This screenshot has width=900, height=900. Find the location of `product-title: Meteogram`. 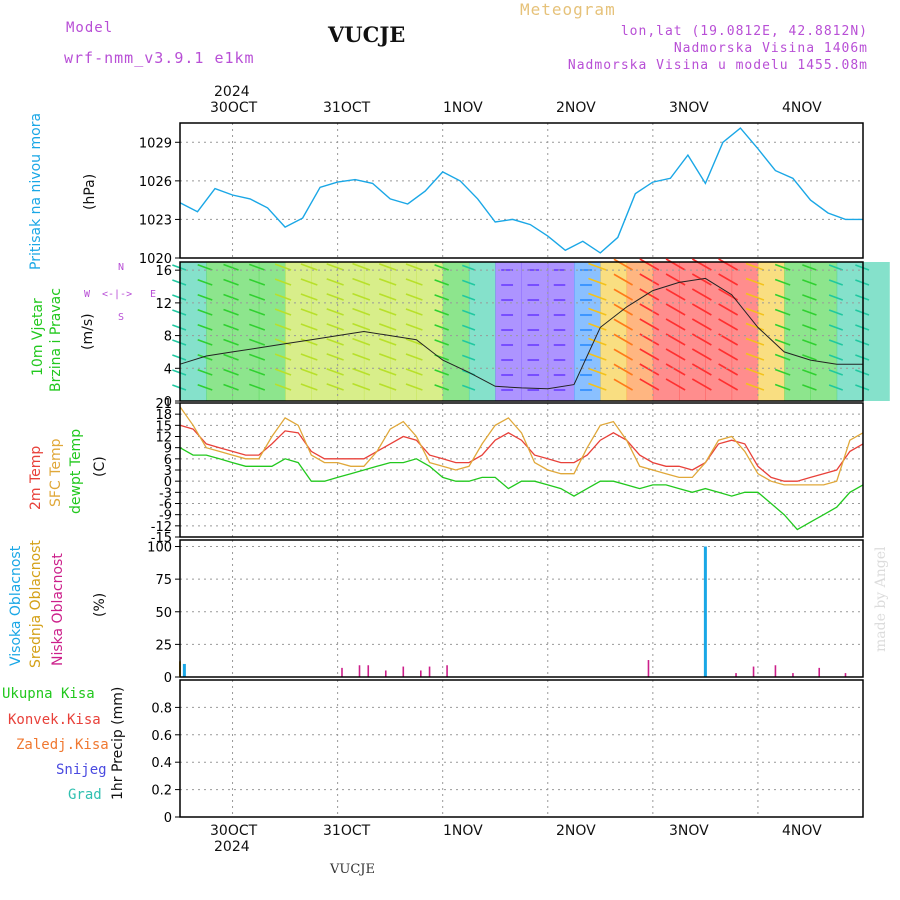

product-title: Meteogram is located at coordinates (568, 9).